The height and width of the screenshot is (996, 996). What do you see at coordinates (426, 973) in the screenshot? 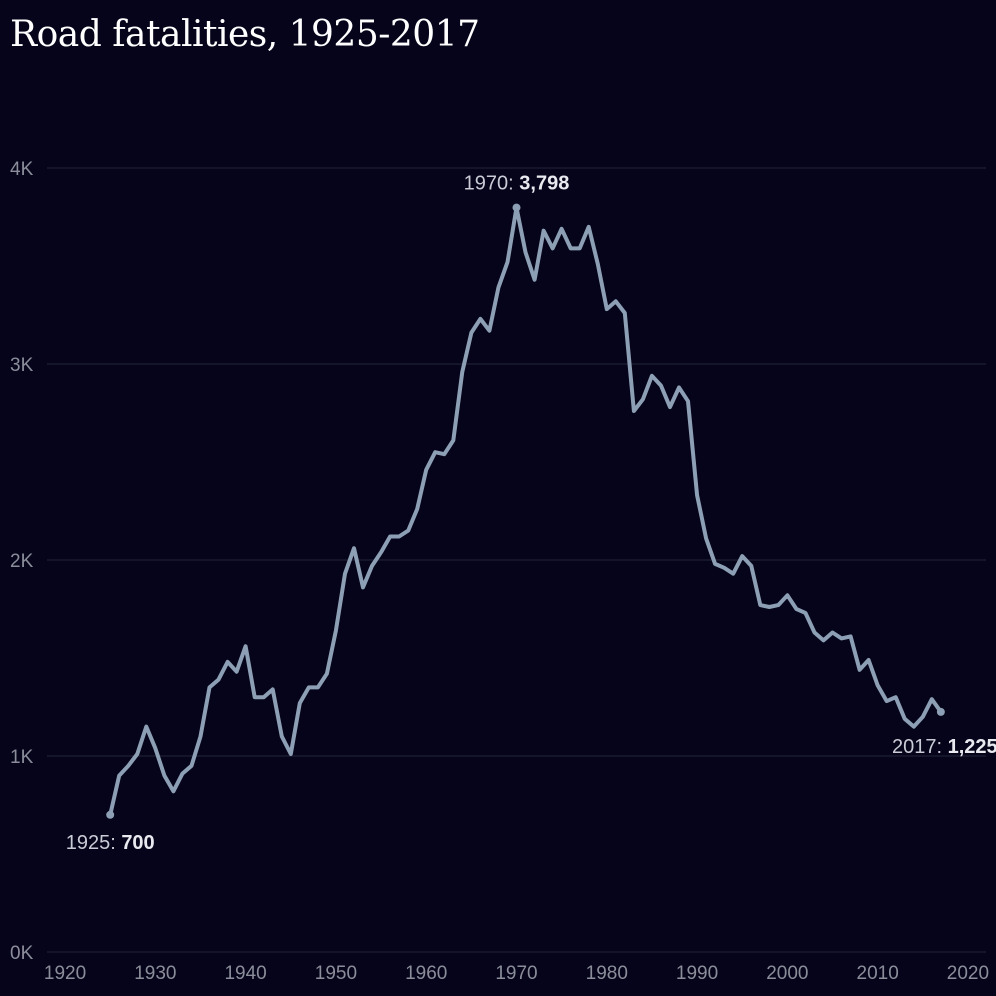
I see `x-tick-label: 1960` at bounding box center [426, 973].